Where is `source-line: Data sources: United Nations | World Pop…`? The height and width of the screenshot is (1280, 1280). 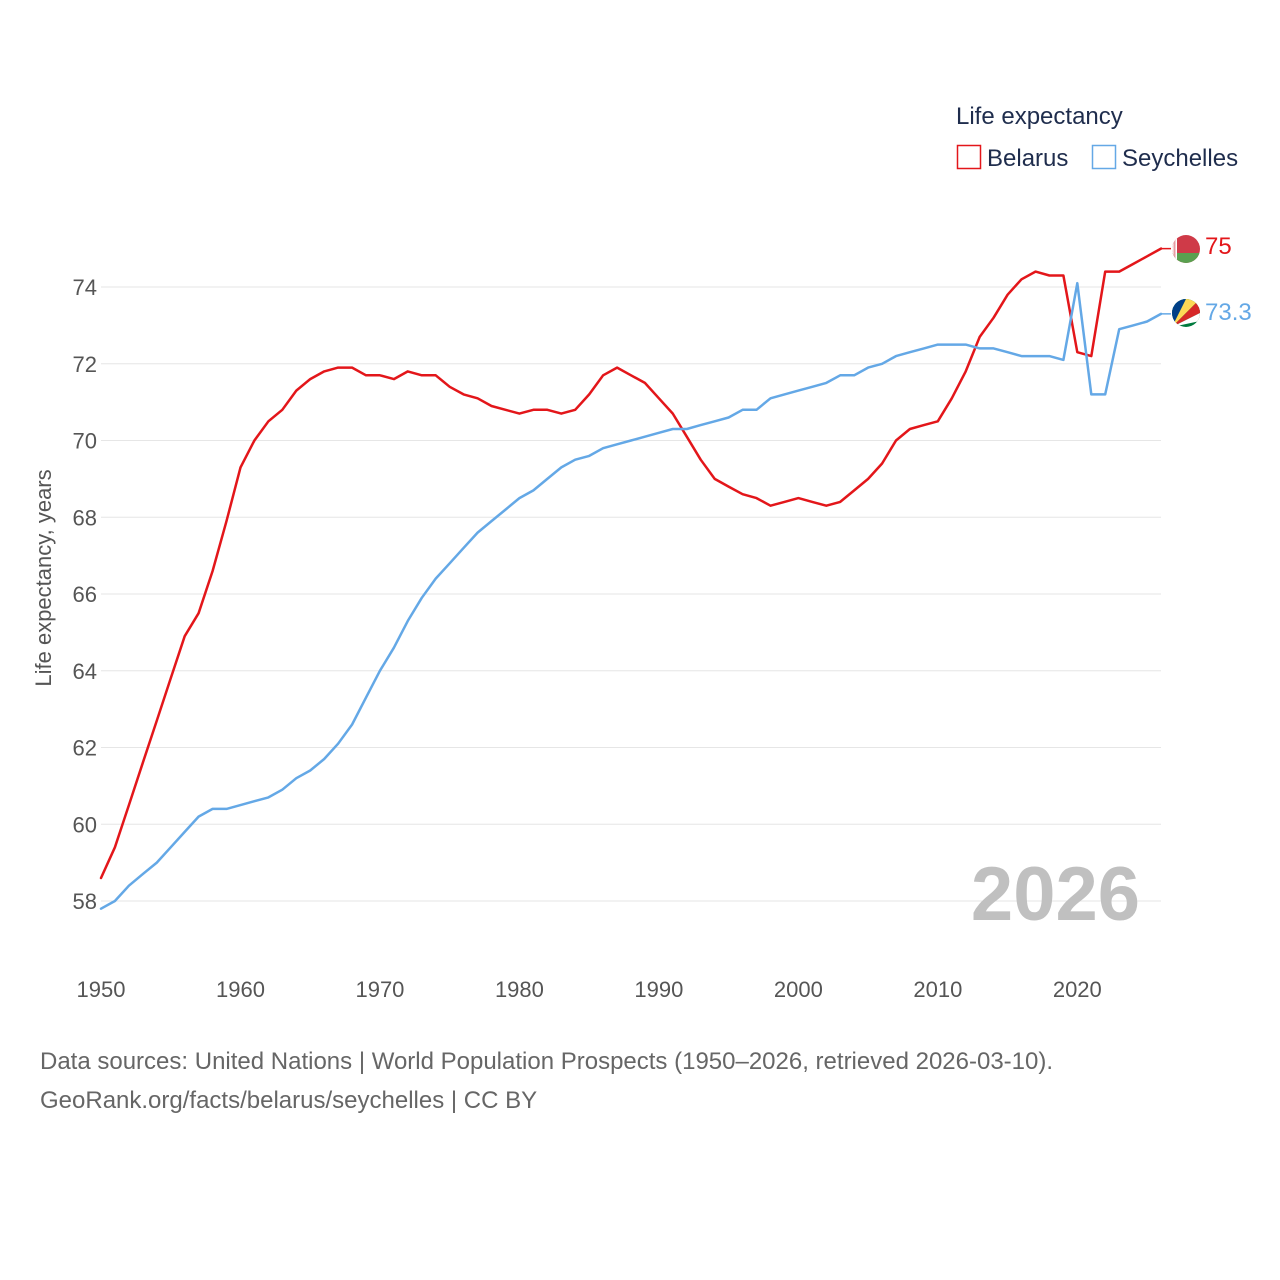
source-line: Data sources: United Nations | World Pop… is located at coordinates (547, 1061).